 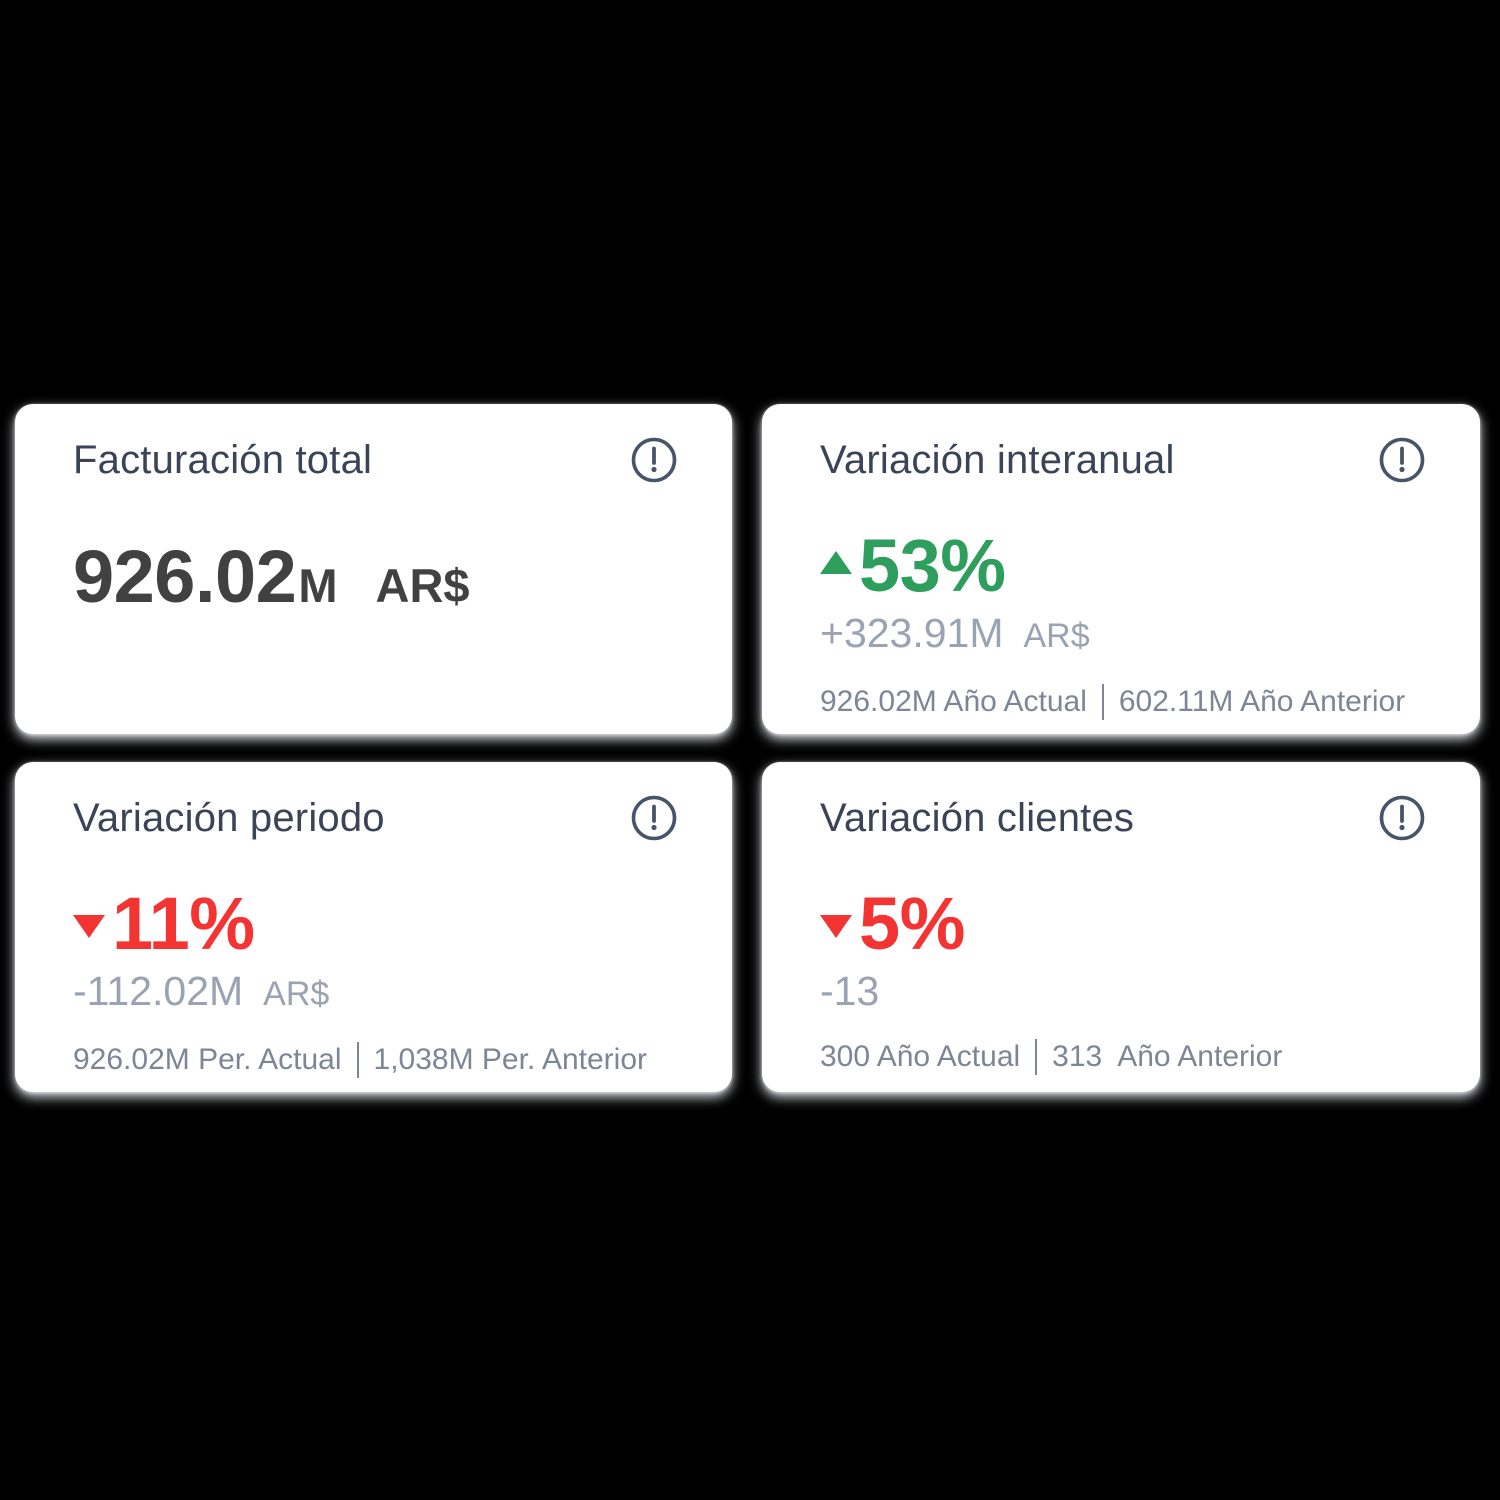 I want to click on card-header: Facturación total, so click(x=375, y=460).